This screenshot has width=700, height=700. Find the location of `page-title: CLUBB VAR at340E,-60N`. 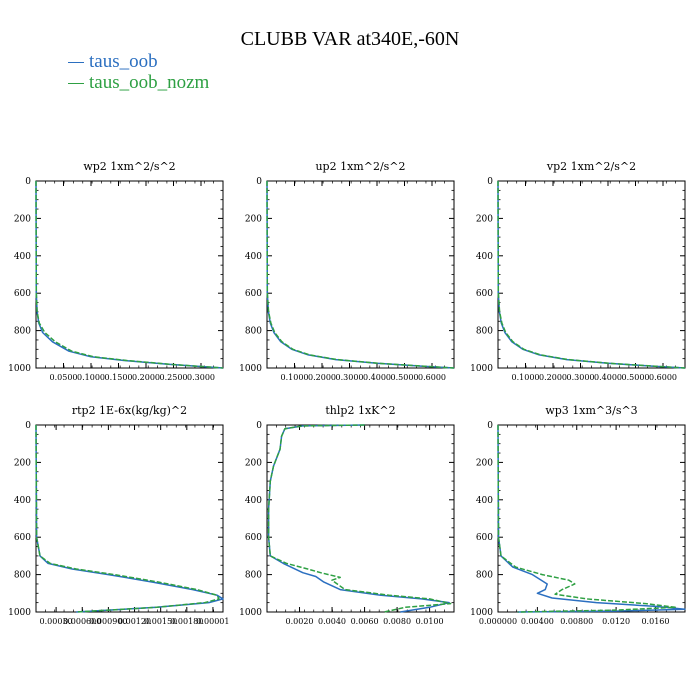

page-title: CLUBB VAR at340E,-60N is located at coordinates (350, 39).